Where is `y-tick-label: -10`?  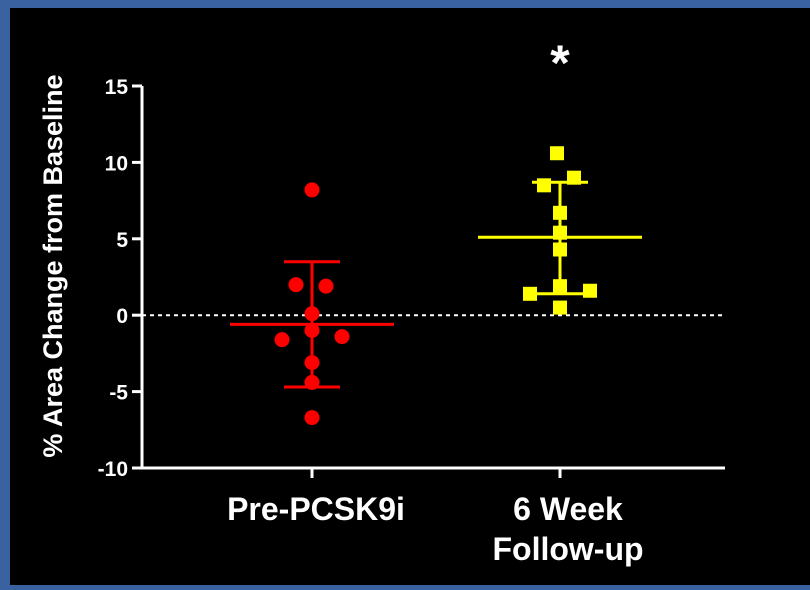
y-tick-label: -10 is located at coordinates (113, 469).